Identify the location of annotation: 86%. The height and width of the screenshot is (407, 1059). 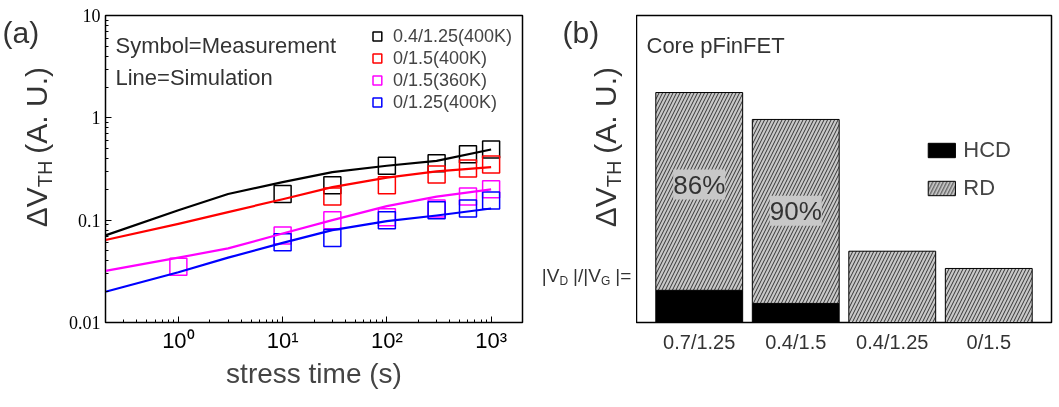
(699, 184).